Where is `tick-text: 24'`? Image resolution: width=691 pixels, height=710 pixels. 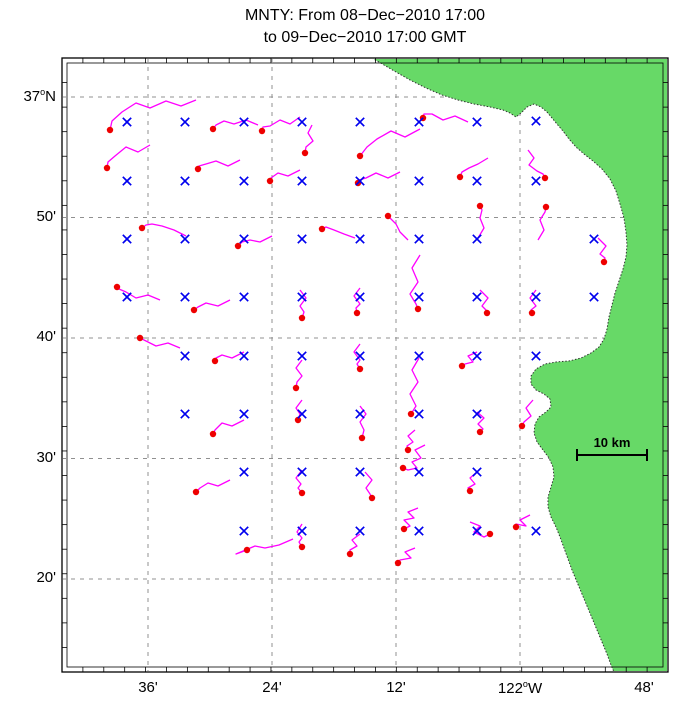
tick-text: 24' is located at coordinates (272, 687).